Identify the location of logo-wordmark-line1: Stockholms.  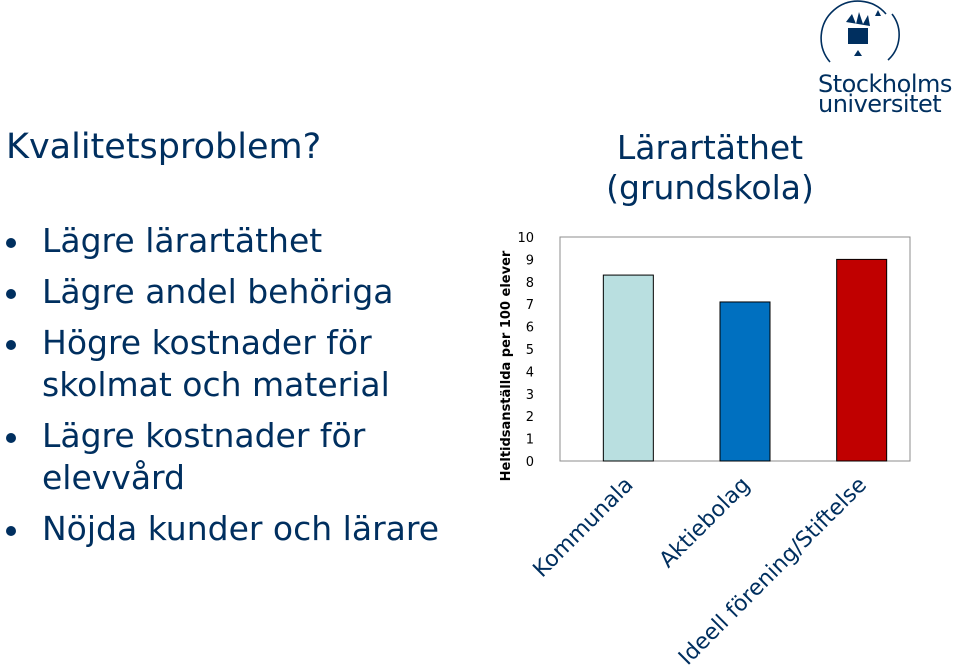
(885, 84).